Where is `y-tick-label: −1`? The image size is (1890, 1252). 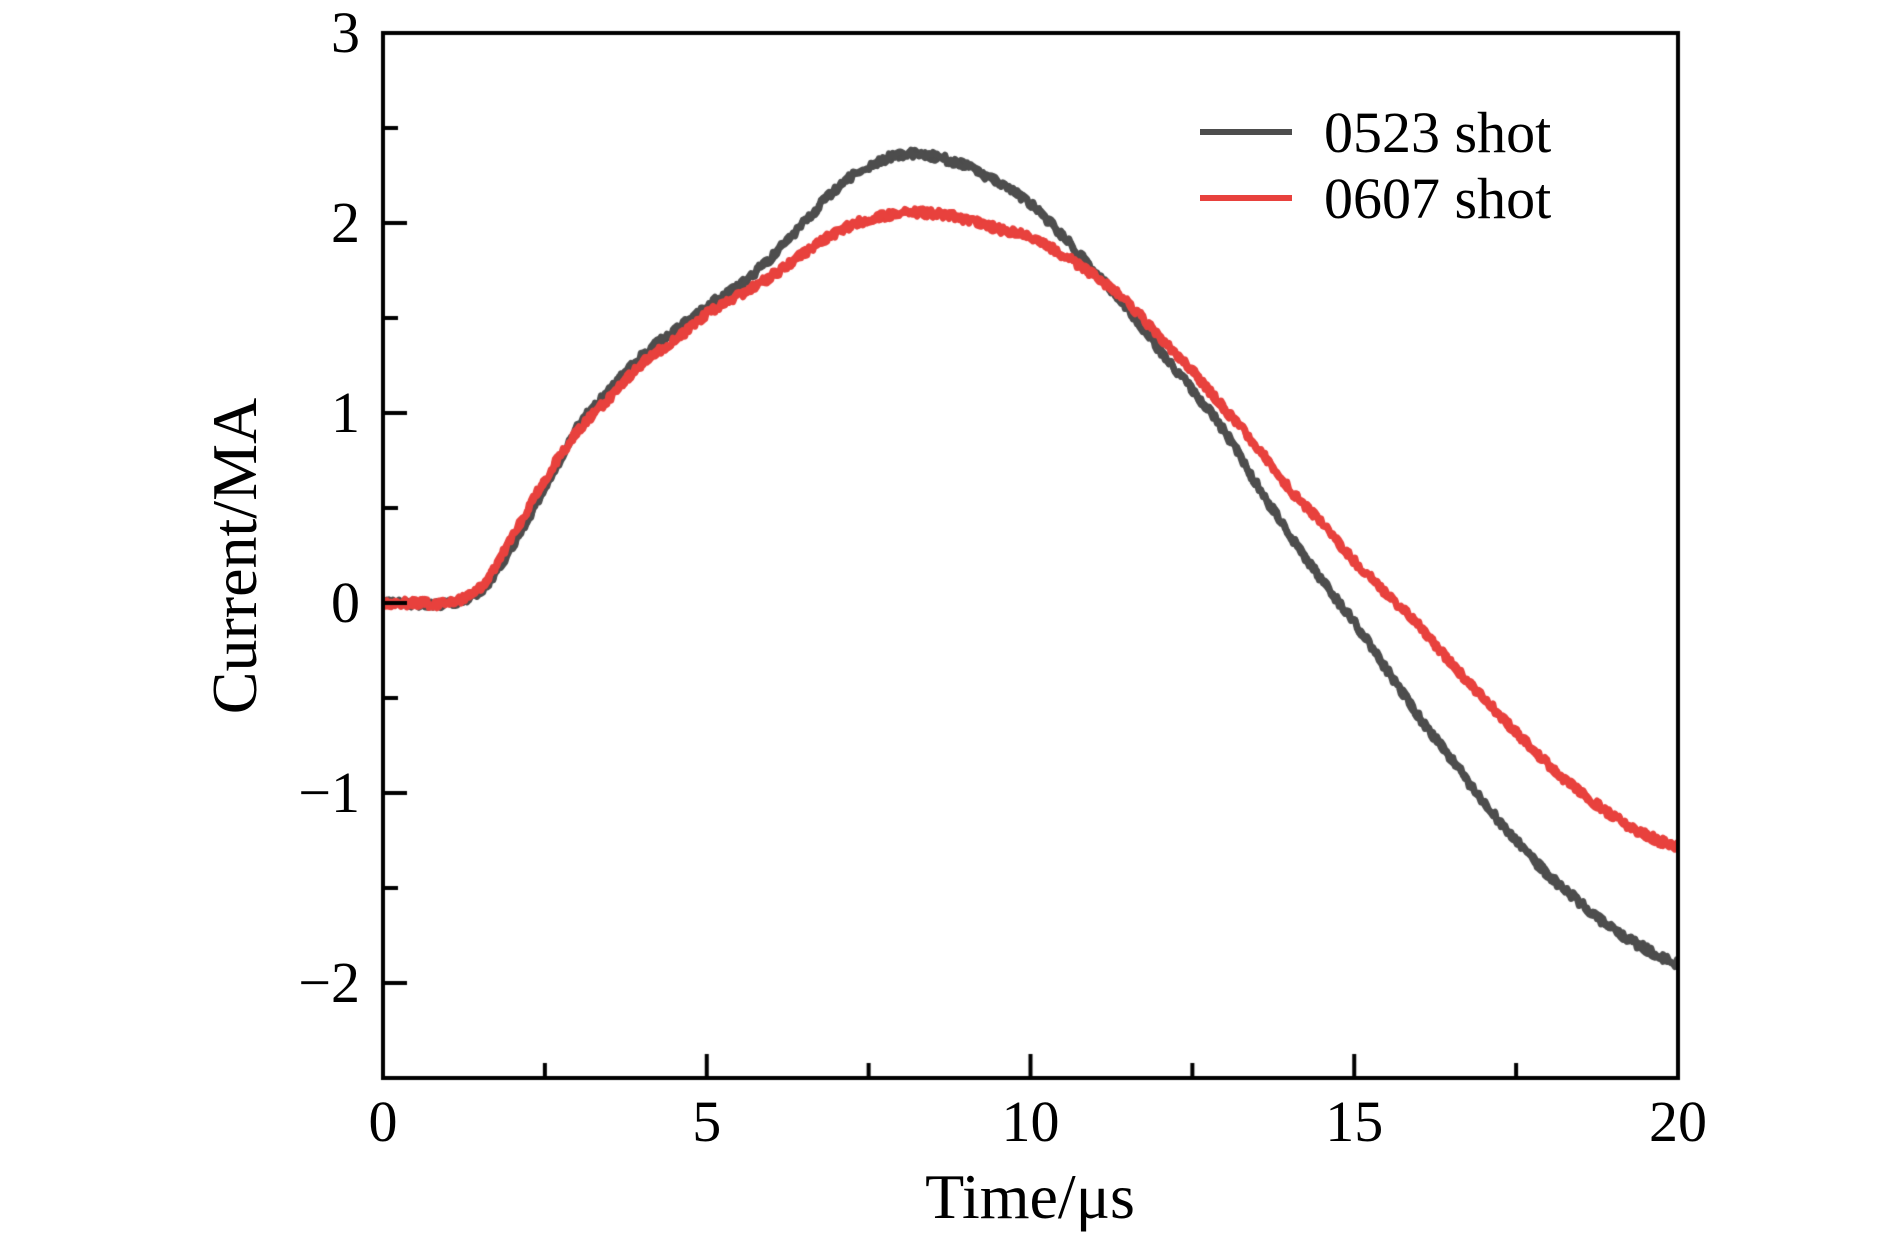 y-tick-label: −1 is located at coordinates (329, 792).